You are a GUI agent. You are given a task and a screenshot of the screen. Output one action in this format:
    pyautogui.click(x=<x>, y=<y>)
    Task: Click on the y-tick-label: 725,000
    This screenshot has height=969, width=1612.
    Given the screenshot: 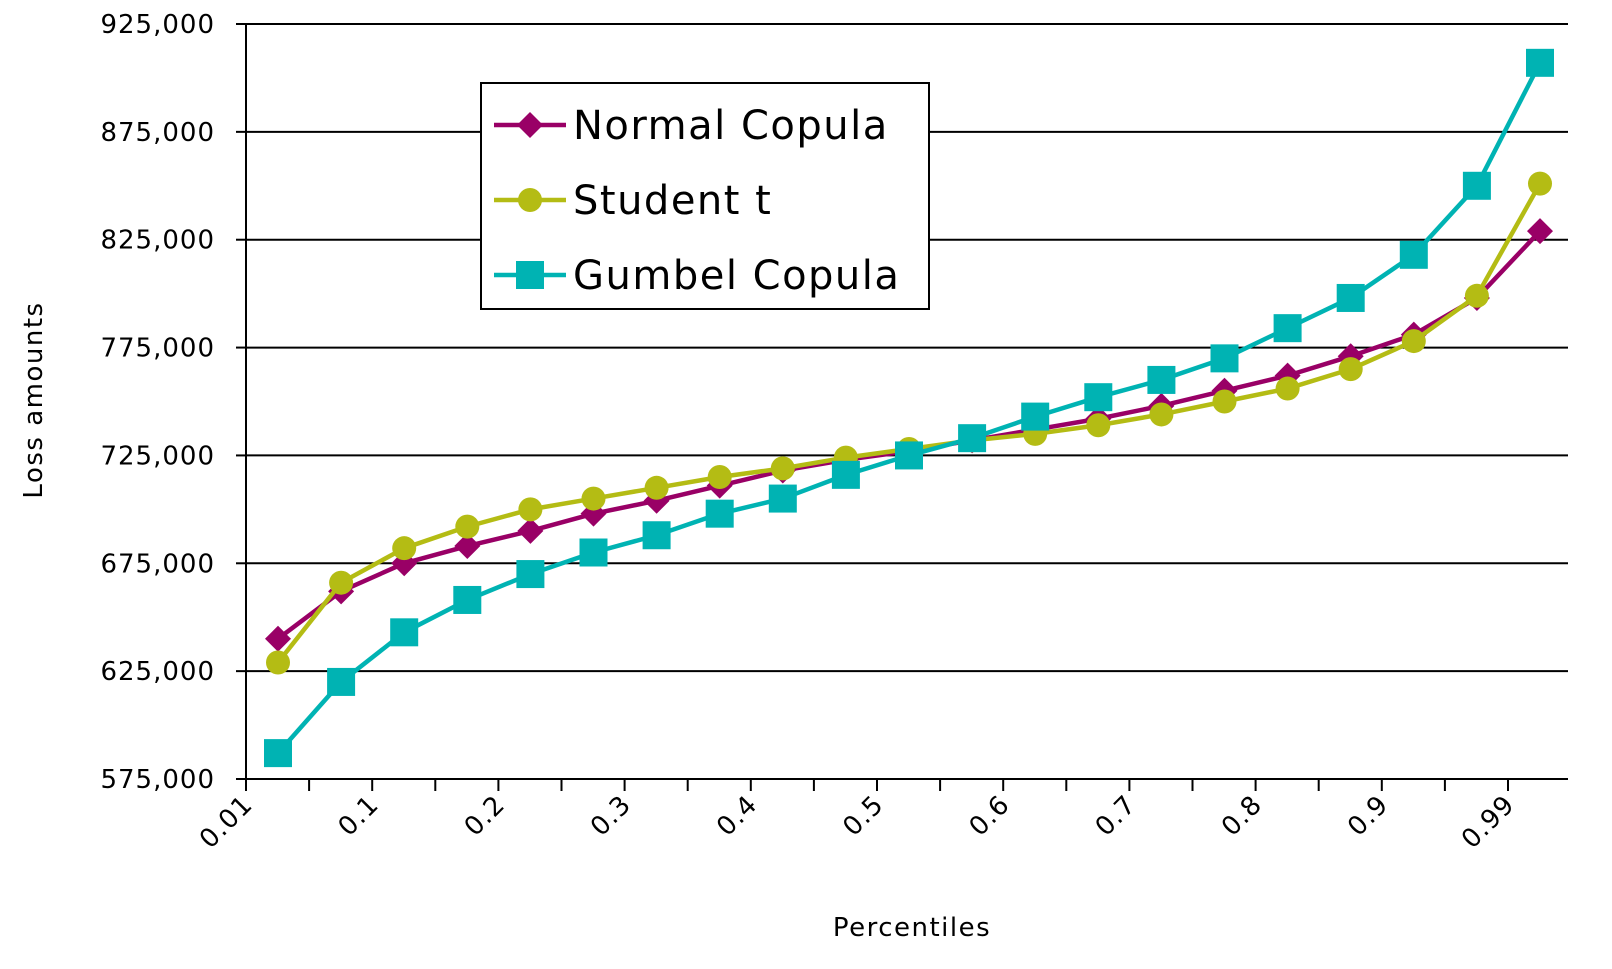 What is the action you would take?
    pyautogui.click(x=157, y=456)
    